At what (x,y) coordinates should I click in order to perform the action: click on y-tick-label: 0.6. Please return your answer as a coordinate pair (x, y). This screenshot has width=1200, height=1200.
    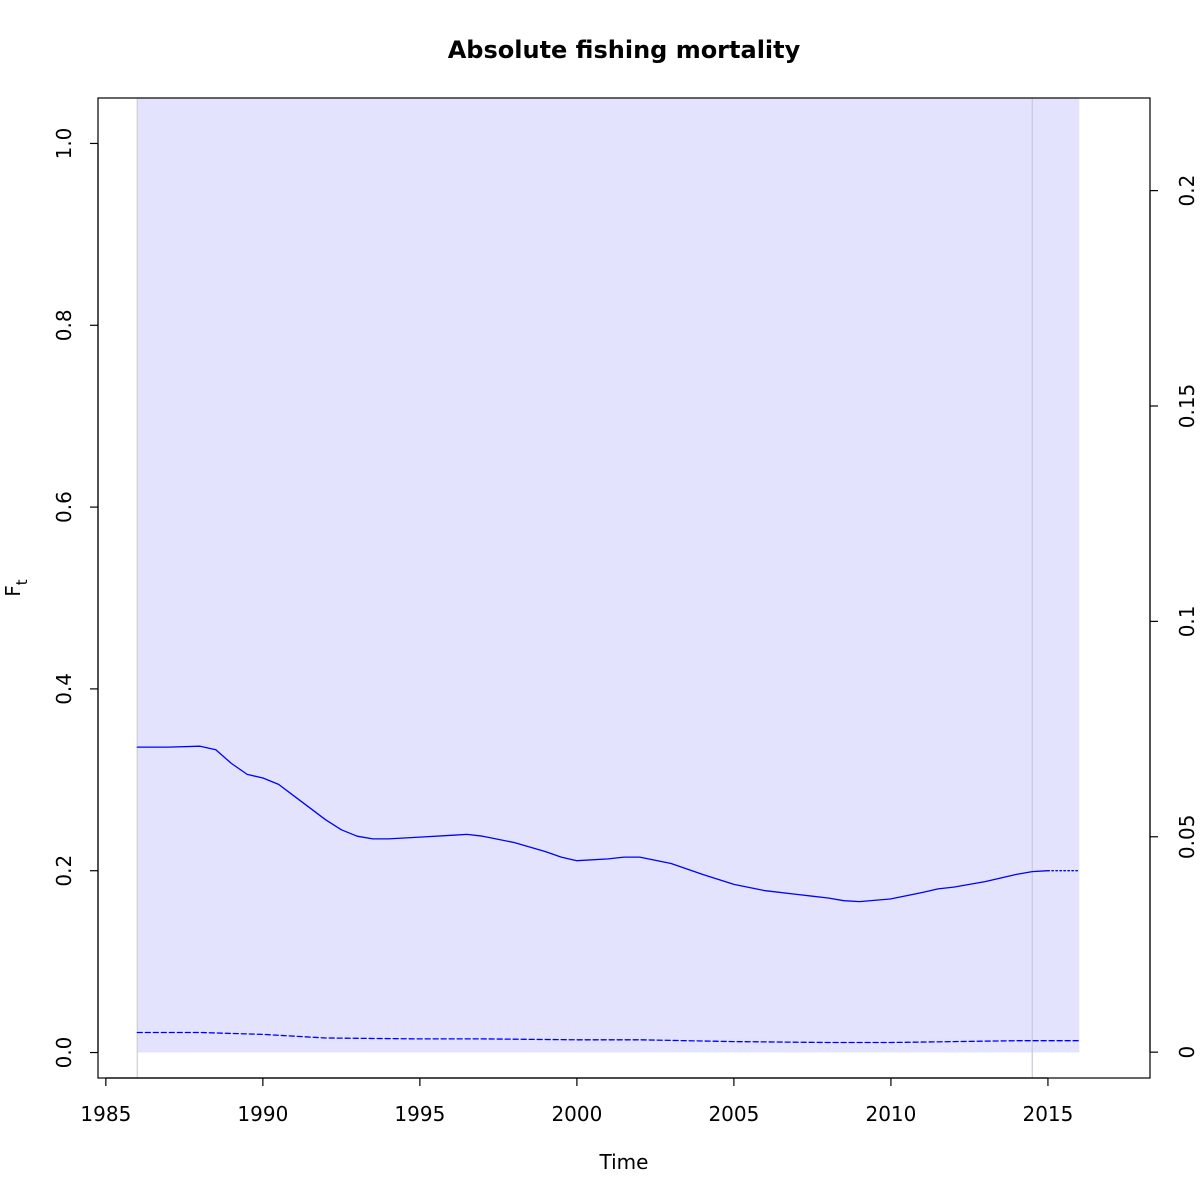
    Looking at the image, I should click on (64, 507).